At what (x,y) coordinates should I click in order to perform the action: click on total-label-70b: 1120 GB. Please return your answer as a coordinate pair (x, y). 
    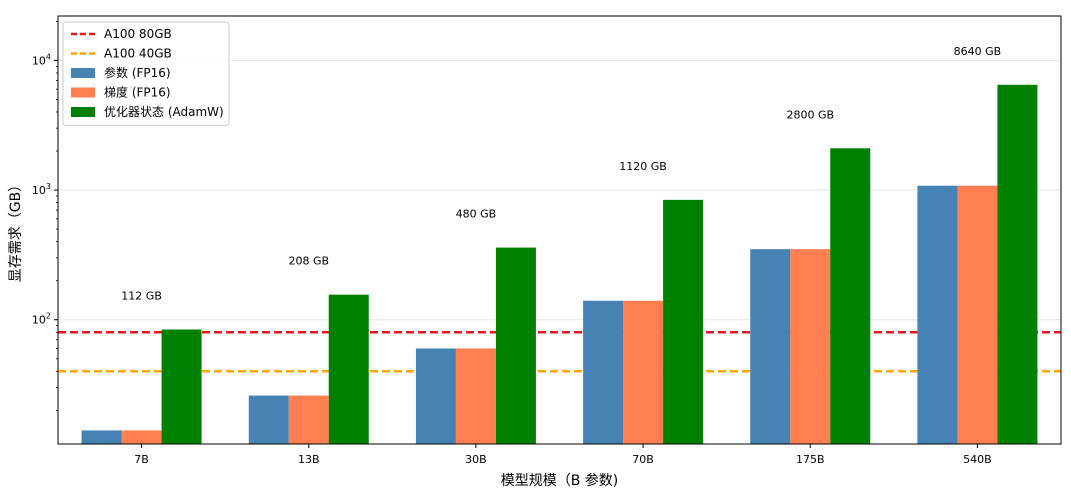
    Looking at the image, I should click on (643, 166).